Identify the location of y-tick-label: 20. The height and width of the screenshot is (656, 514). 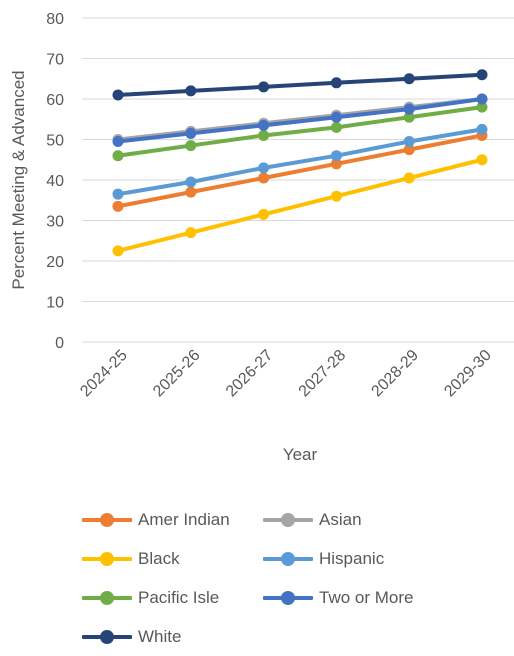
(55, 262).